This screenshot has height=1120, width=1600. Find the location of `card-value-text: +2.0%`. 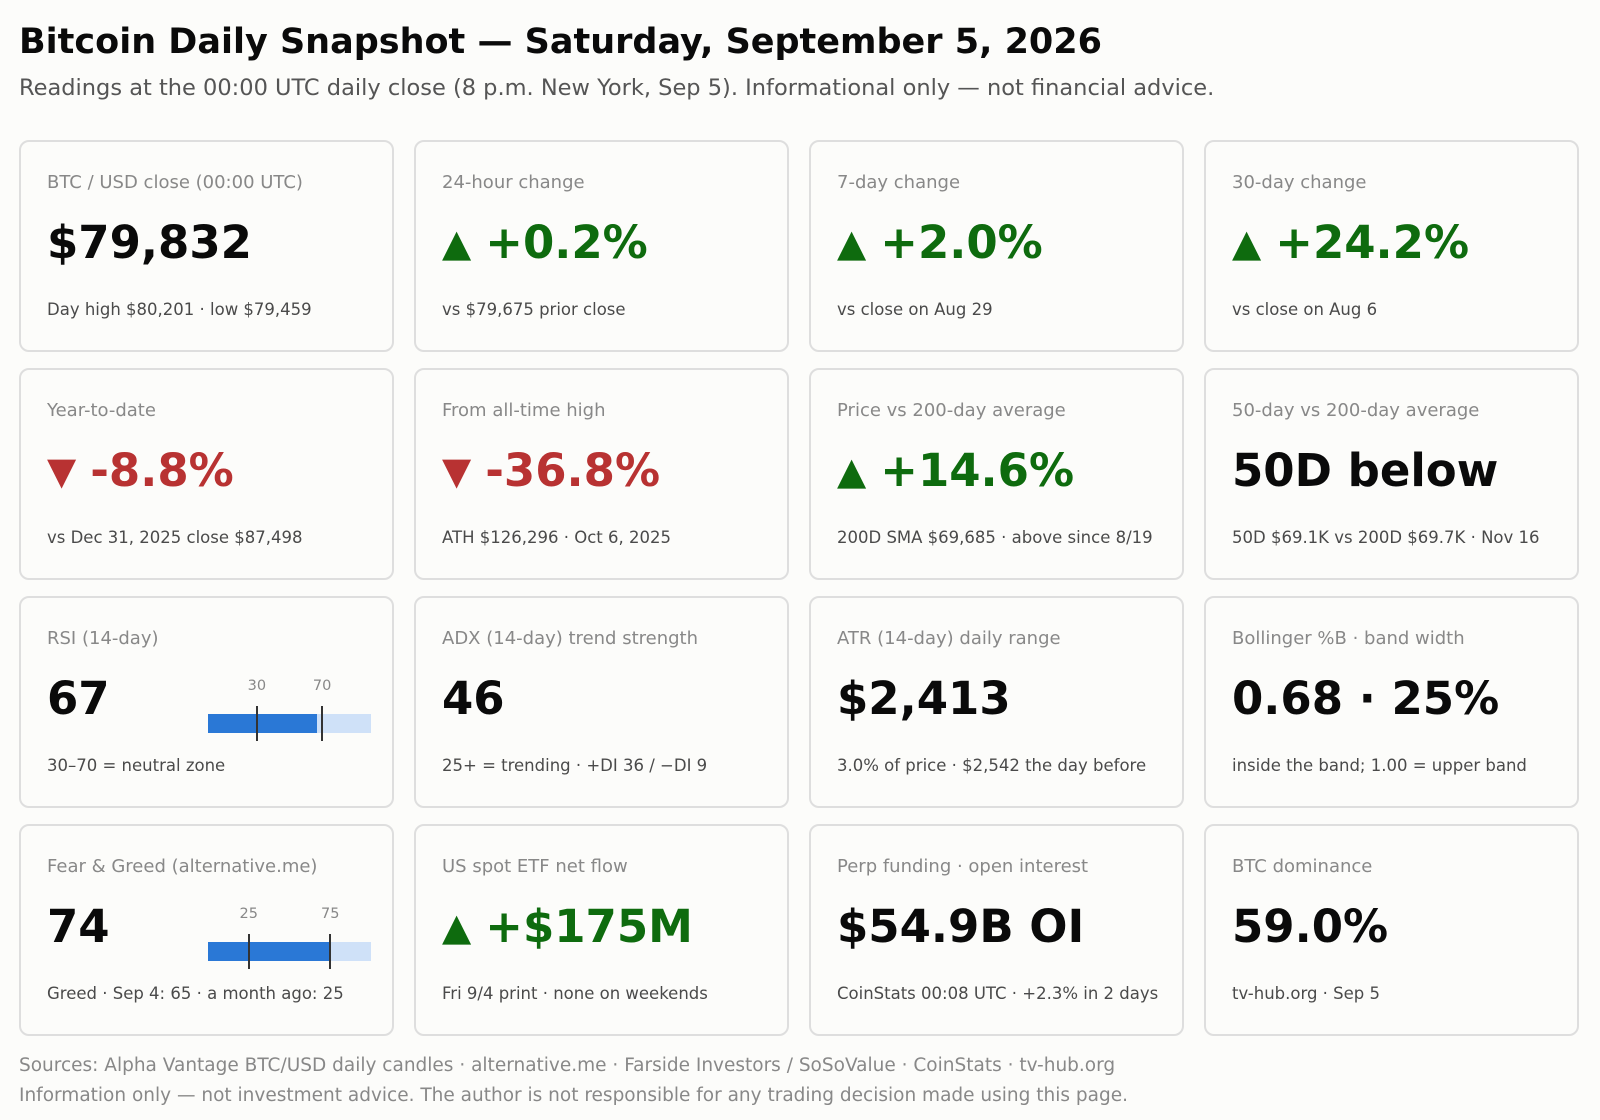

card-value-text: +2.0% is located at coordinates (961, 242).